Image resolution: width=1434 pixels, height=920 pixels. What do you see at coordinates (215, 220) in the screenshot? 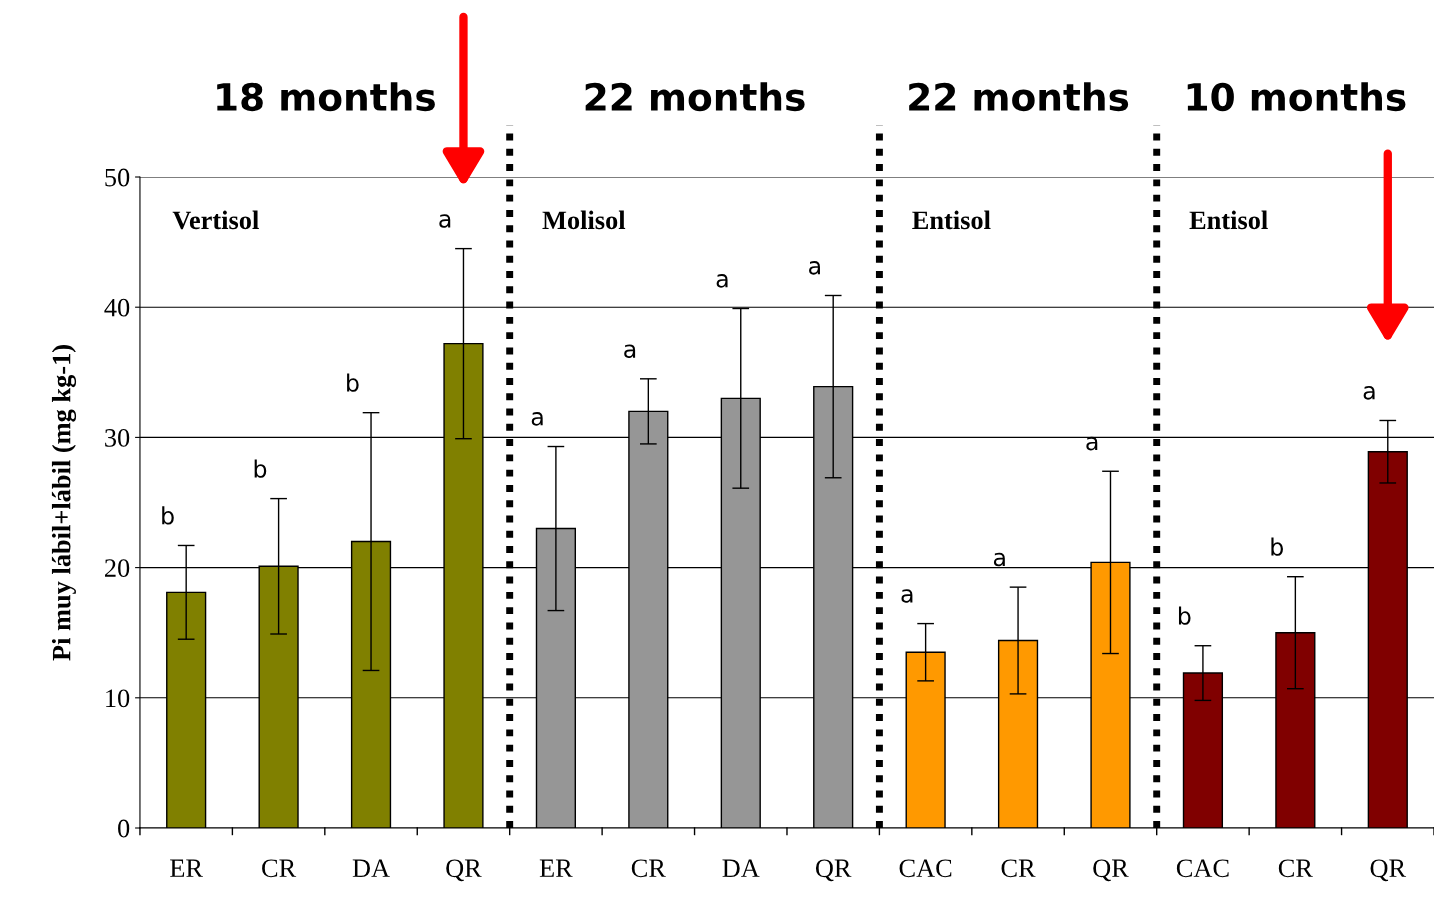
I see `annotation: Vertisol` at bounding box center [215, 220].